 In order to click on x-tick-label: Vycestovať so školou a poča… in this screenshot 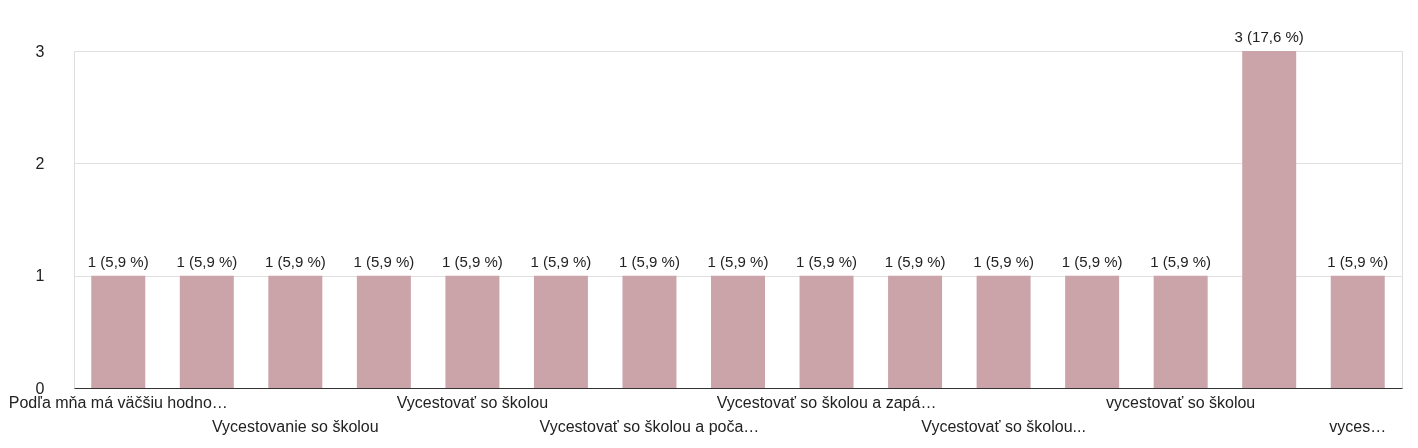, I will do `click(649, 426)`.